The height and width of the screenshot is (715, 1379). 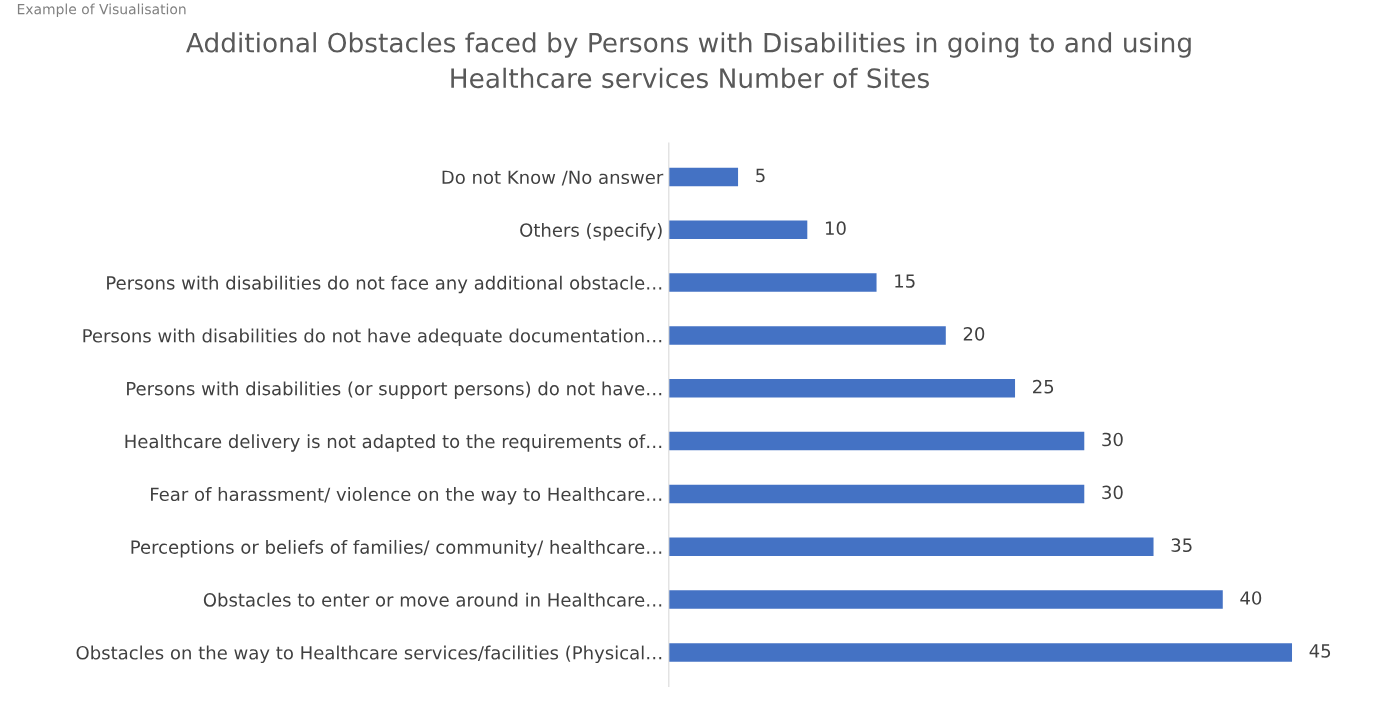 What do you see at coordinates (760, 175) in the screenshot?
I see `data-label: 5` at bounding box center [760, 175].